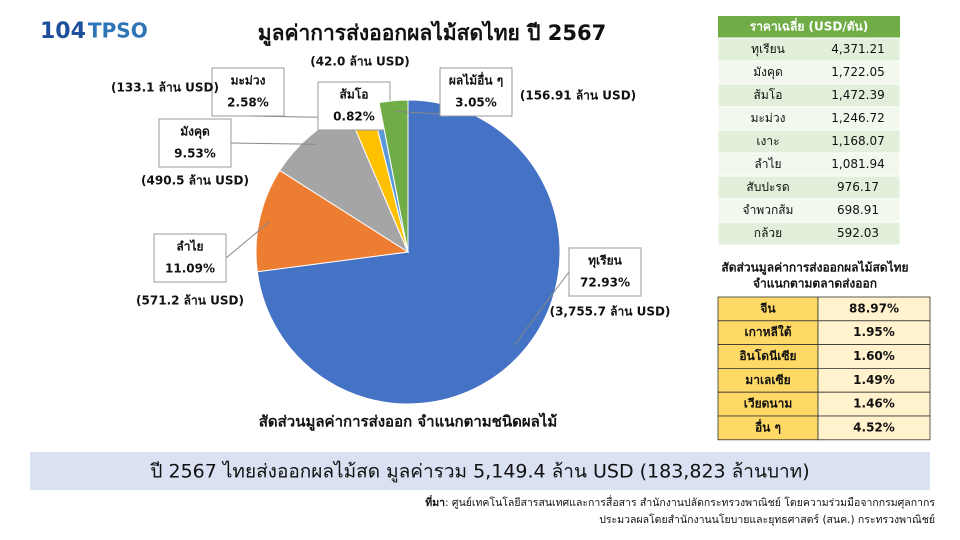  Describe the element at coordinates (190, 269) in the screenshot. I see `slice-percent: 11.09%` at that location.